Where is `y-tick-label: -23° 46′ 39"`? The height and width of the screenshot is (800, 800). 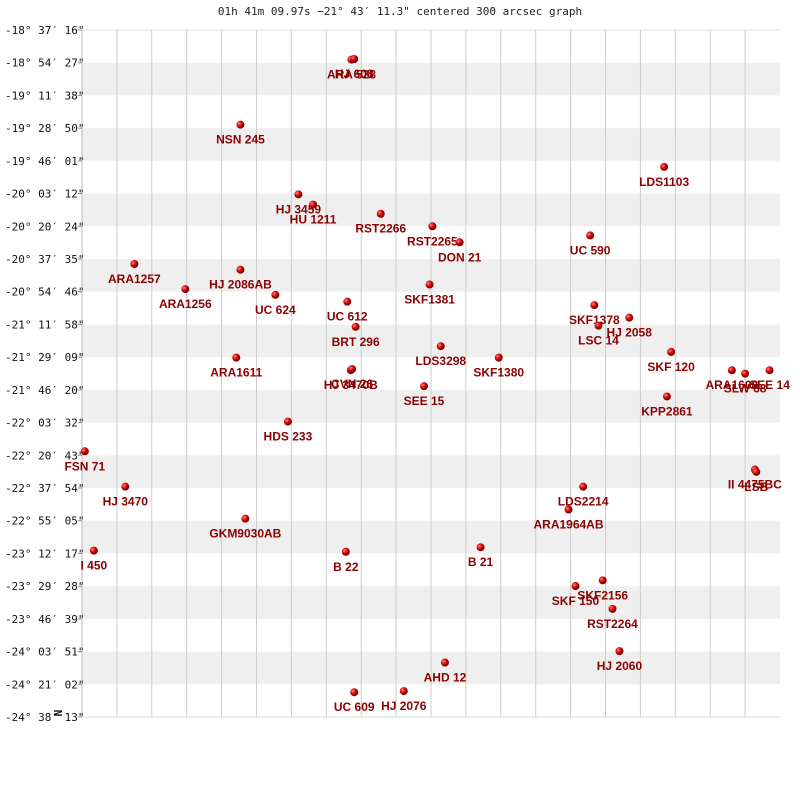 y-tick-label: -23° 46′ 39" is located at coordinates (44, 619).